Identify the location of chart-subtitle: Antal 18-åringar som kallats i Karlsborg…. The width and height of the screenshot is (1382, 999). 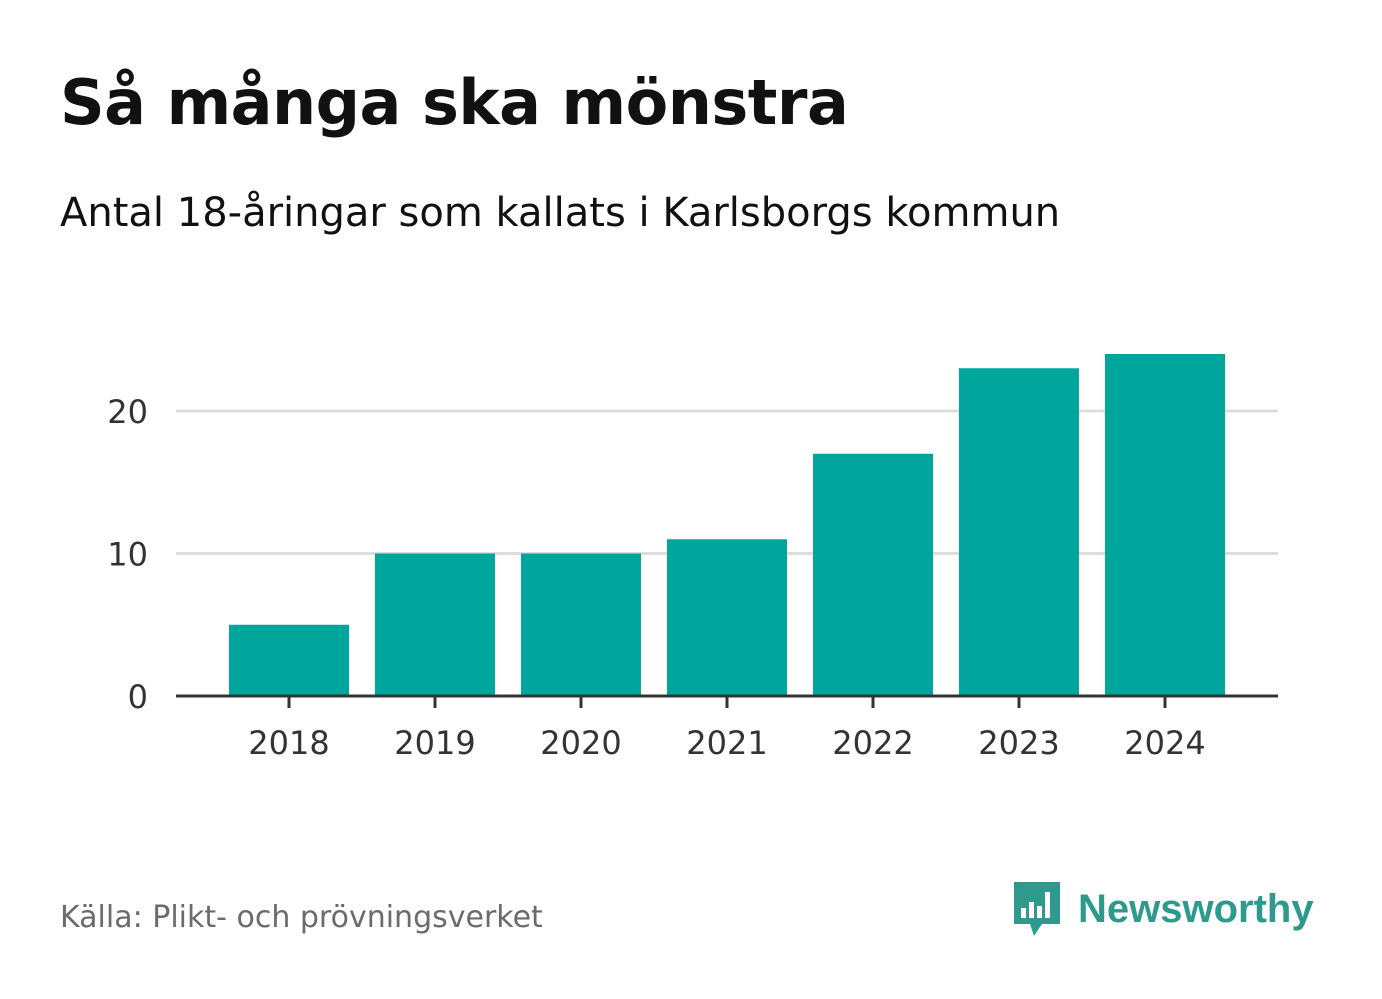
(560, 213).